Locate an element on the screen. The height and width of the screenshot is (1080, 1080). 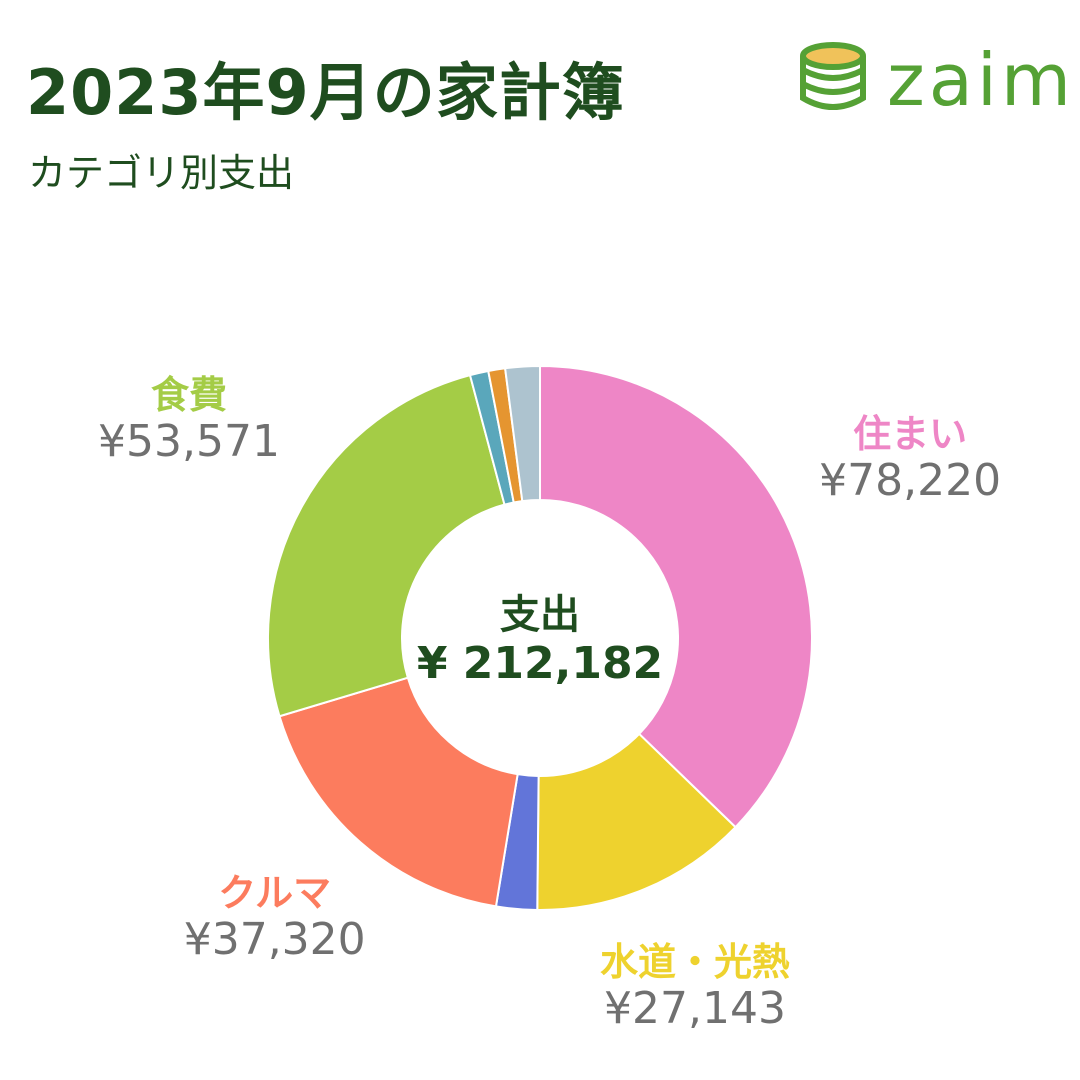
slice-value-label: ¥37,320 is located at coordinates (274, 940).